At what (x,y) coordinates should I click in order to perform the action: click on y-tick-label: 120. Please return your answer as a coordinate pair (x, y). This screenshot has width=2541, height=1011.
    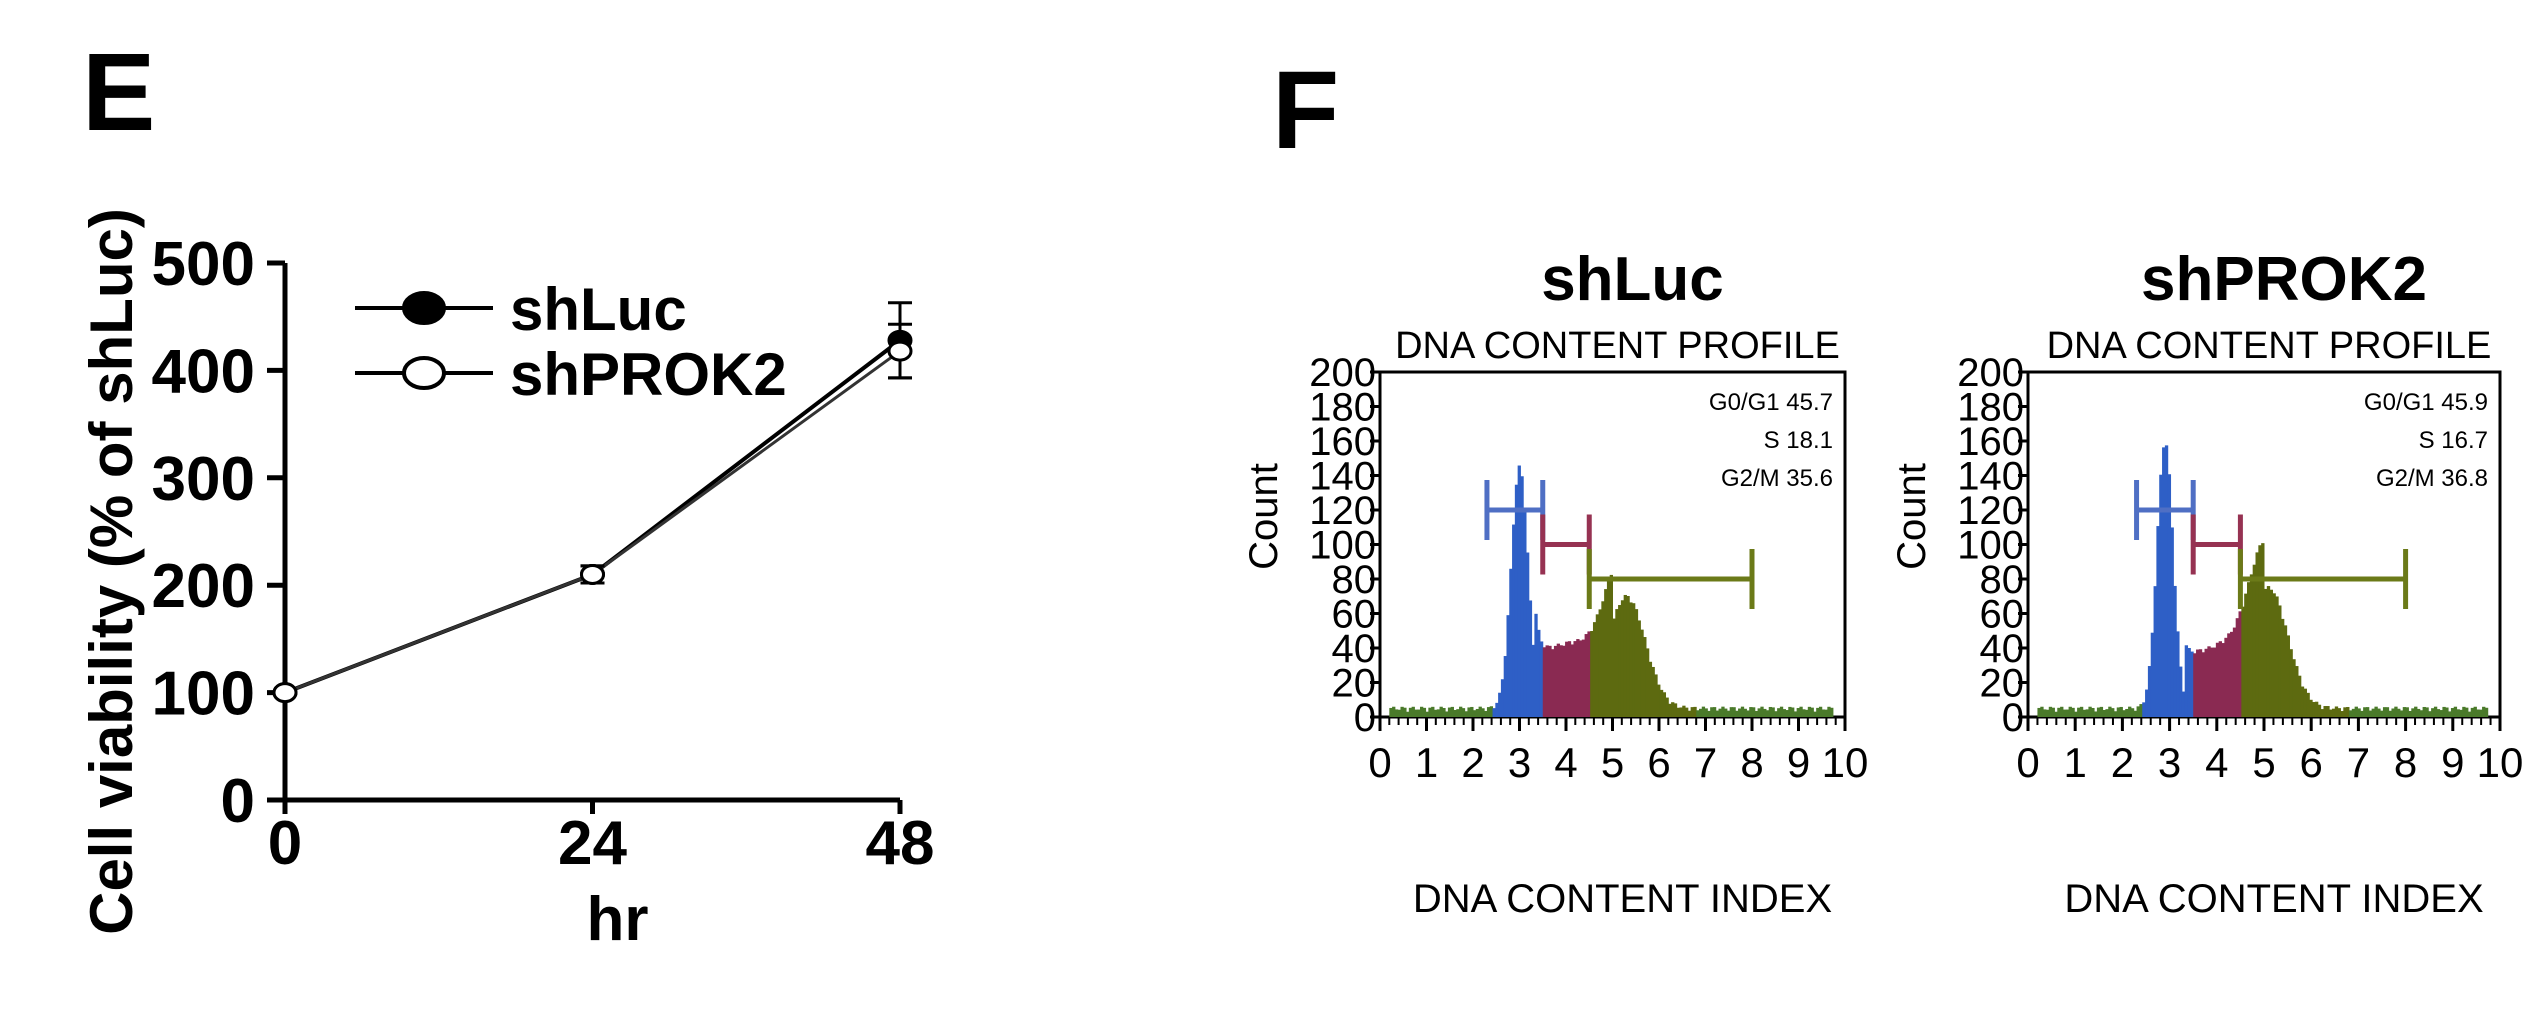
    Looking at the image, I should click on (1990, 511).